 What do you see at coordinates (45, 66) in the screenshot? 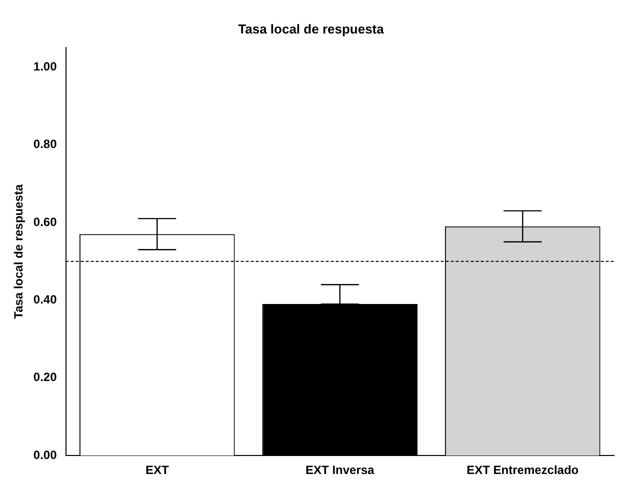
I see `y-tick-label: 1.00` at bounding box center [45, 66].